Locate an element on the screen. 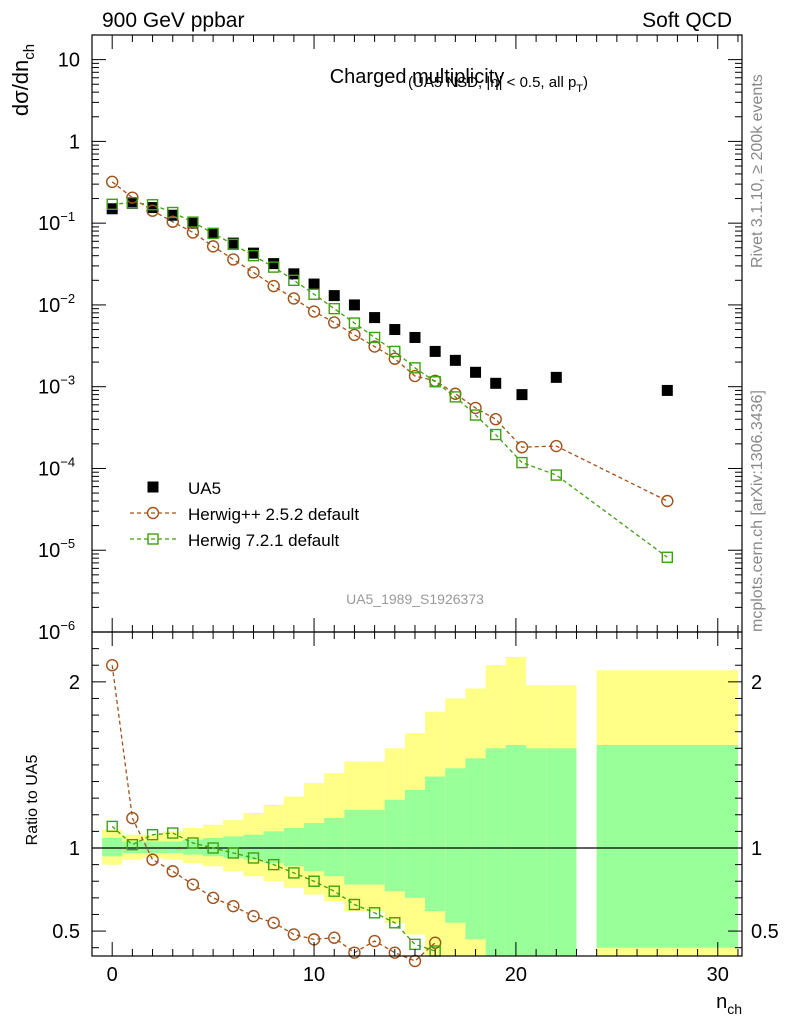 The image size is (786, 1024). tick-exponent: −2 is located at coordinates (67, 298).